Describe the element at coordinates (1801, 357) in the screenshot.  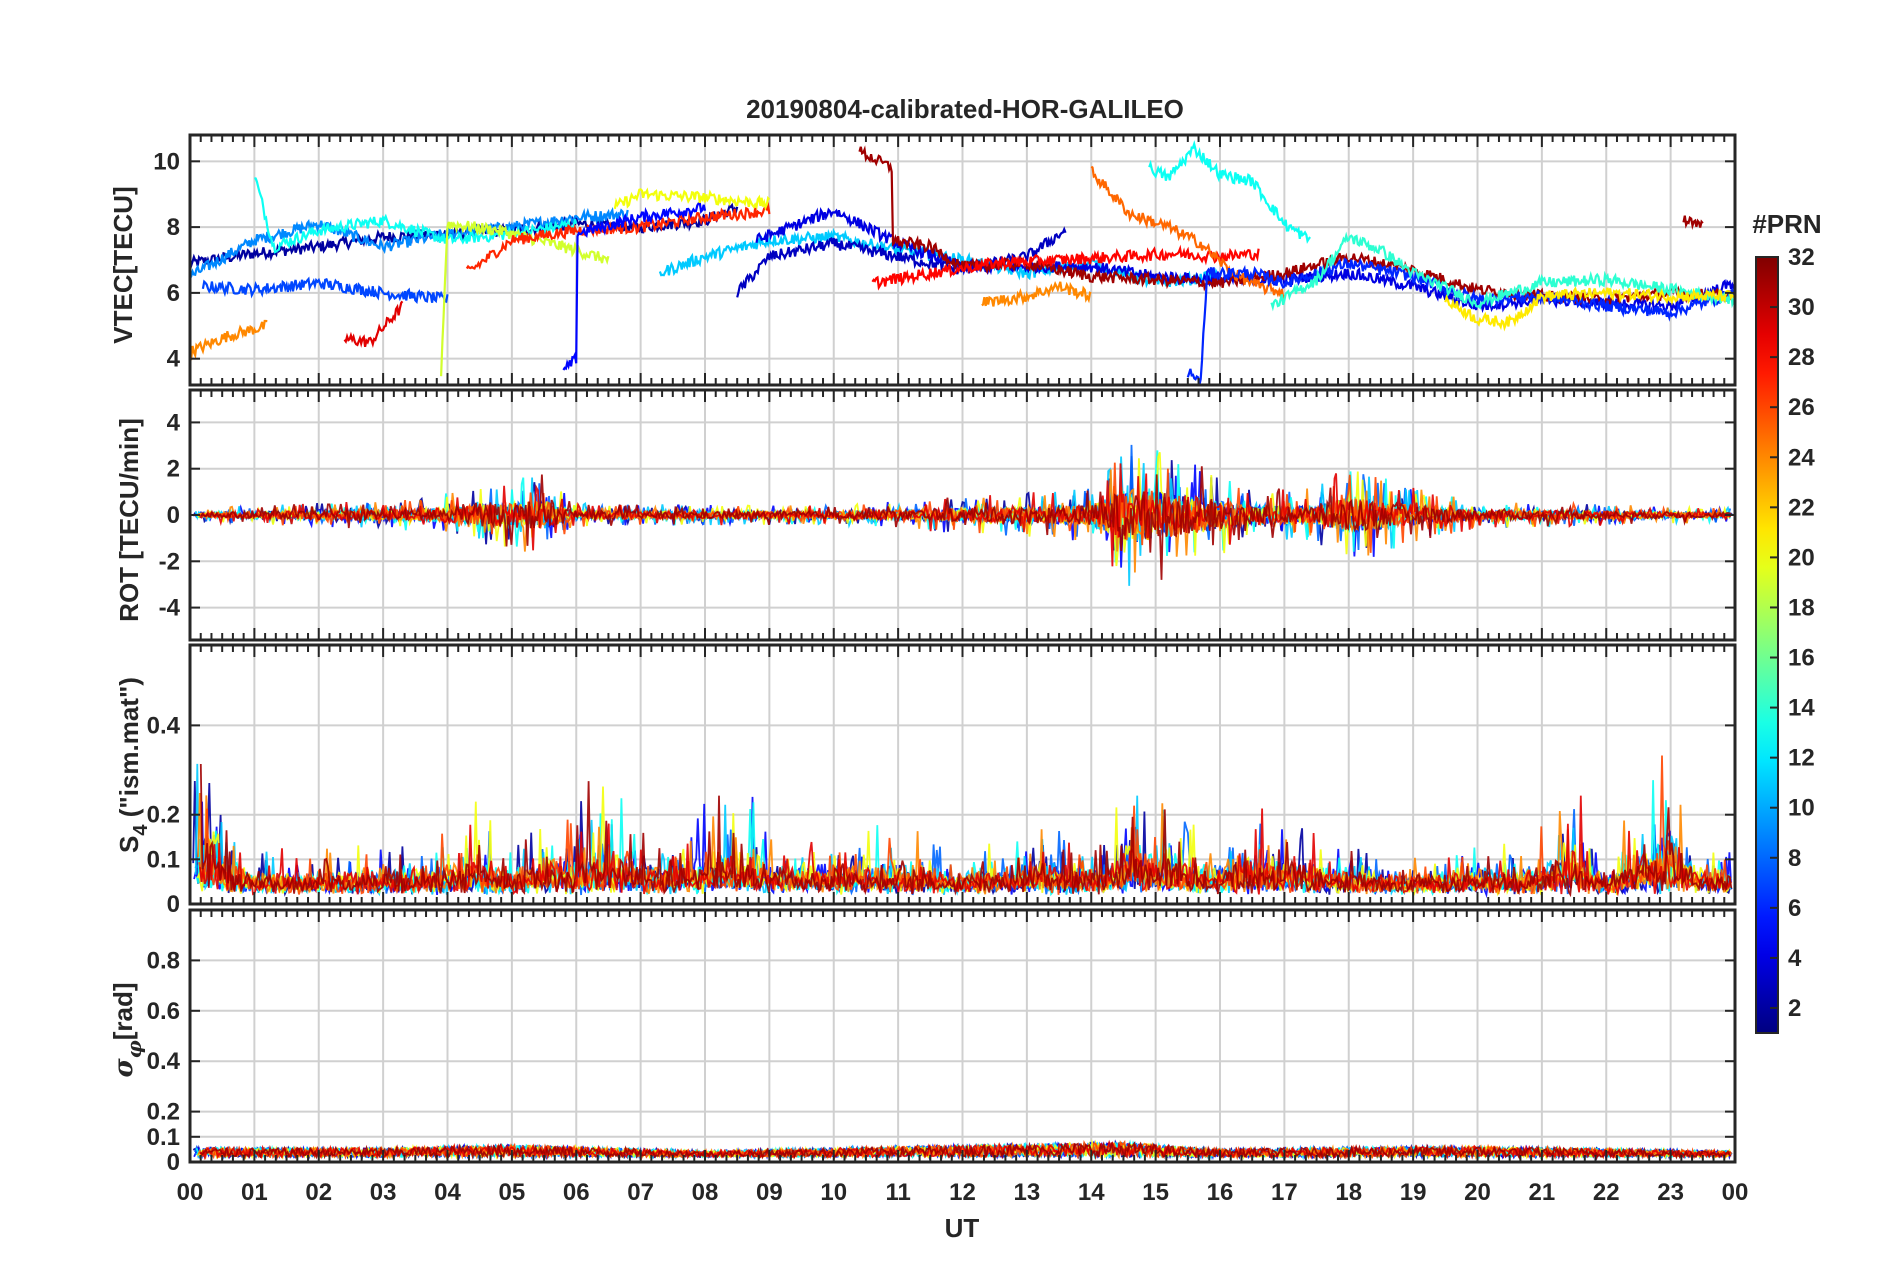
I see `colorbar-tick-label: 28` at that location.